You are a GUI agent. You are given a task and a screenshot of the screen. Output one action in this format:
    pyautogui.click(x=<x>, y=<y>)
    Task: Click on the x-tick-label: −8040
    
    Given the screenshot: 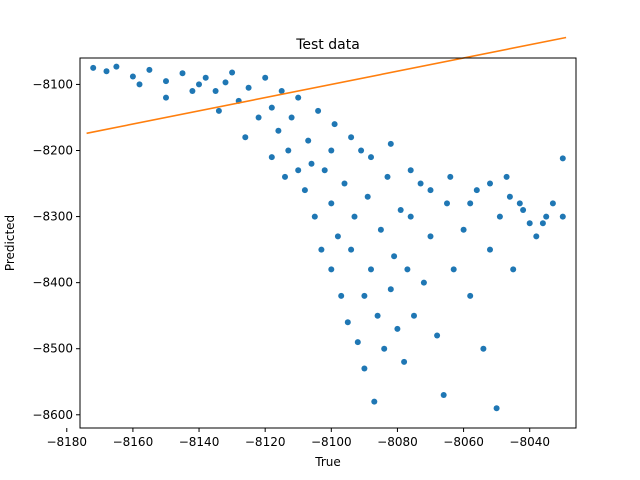 What is the action you would take?
    pyautogui.click(x=529, y=442)
    